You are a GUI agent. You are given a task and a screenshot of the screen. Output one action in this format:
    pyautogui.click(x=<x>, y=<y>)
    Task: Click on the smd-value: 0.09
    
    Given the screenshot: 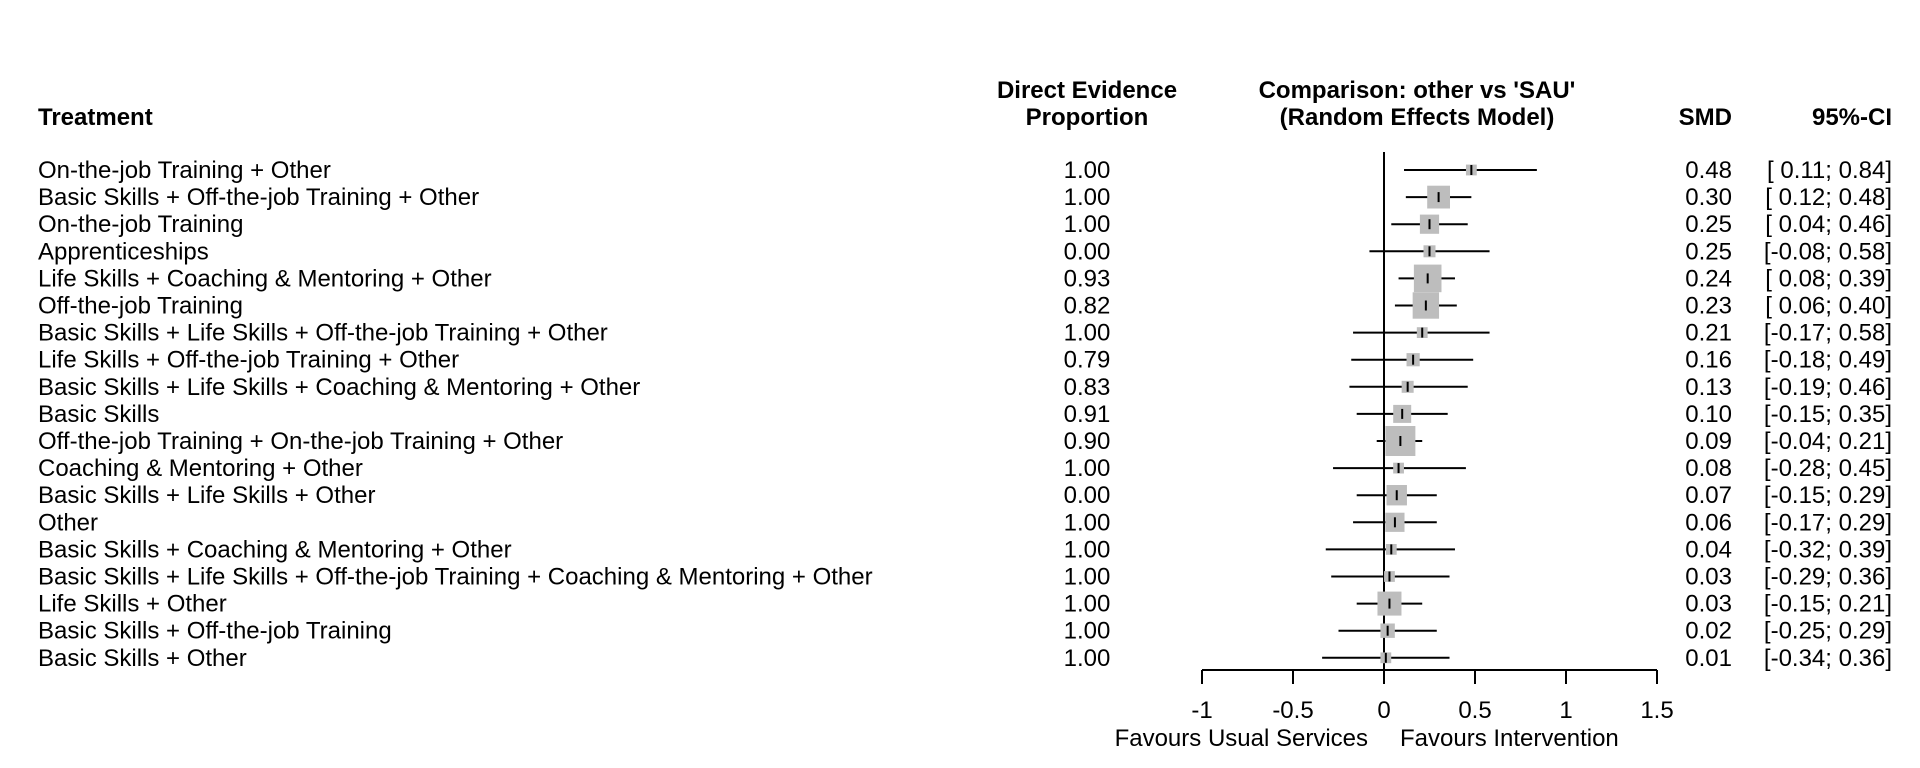 What is the action you would take?
    pyautogui.click(x=1708, y=441)
    